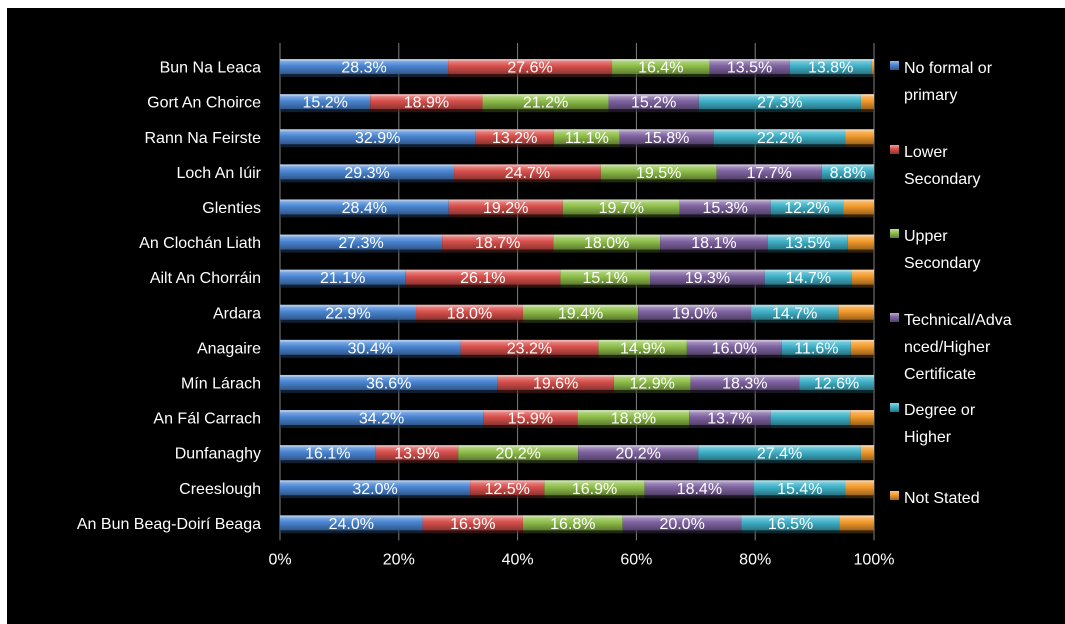 This screenshot has height=624, width=1065. What do you see at coordinates (207, 419) in the screenshot?
I see `category-label: An Fál Carrach` at bounding box center [207, 419].